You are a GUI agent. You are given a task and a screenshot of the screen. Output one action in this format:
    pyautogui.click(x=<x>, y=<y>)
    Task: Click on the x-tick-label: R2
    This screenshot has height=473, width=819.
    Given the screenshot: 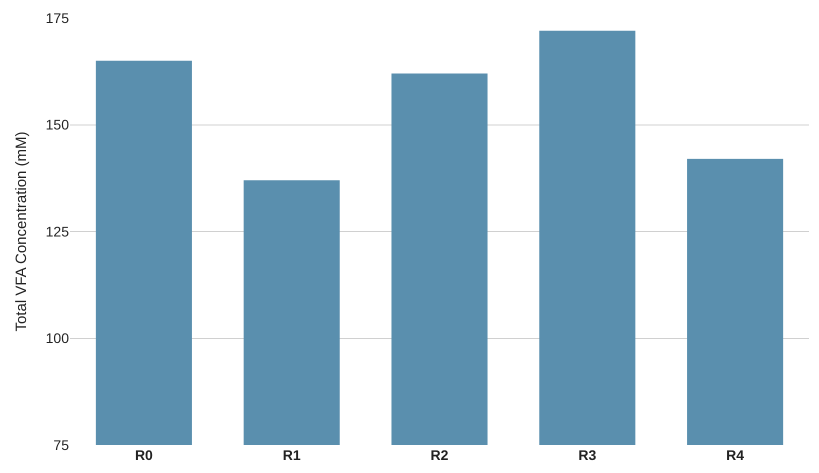 What is the action you would take?
    pyautogui.click(x=439, y=455)
    